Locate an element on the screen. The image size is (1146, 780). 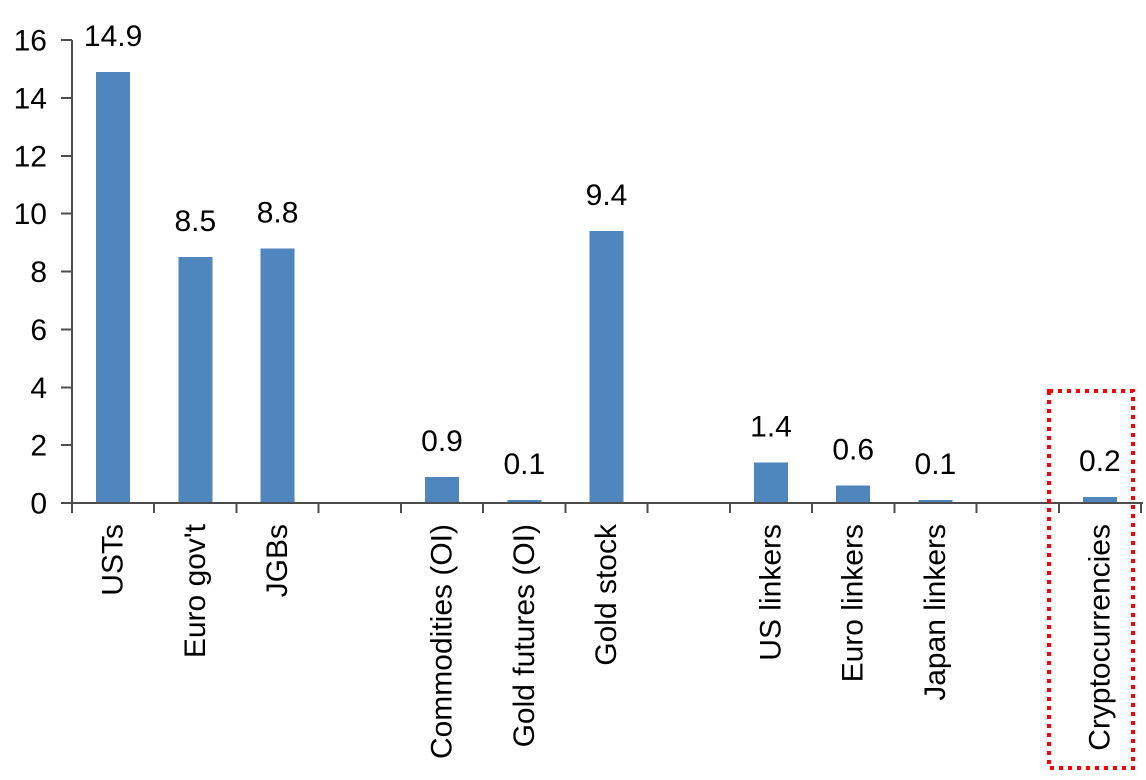
y-tick-label: 10 is located at coordinates (30, 214).